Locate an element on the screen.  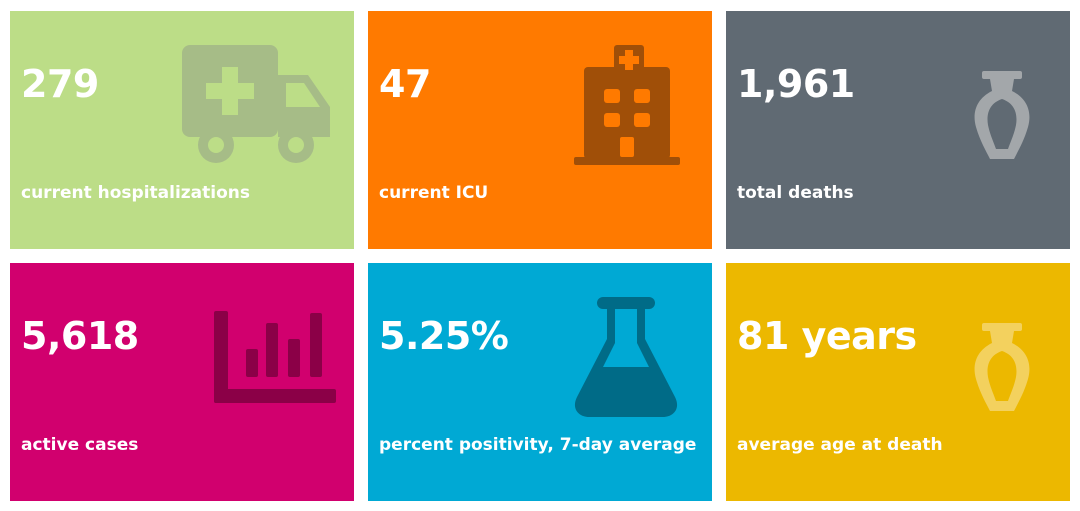
stat-tile-hospitalizations: 279 current hospitalizations is located at coordinates (182, 130).